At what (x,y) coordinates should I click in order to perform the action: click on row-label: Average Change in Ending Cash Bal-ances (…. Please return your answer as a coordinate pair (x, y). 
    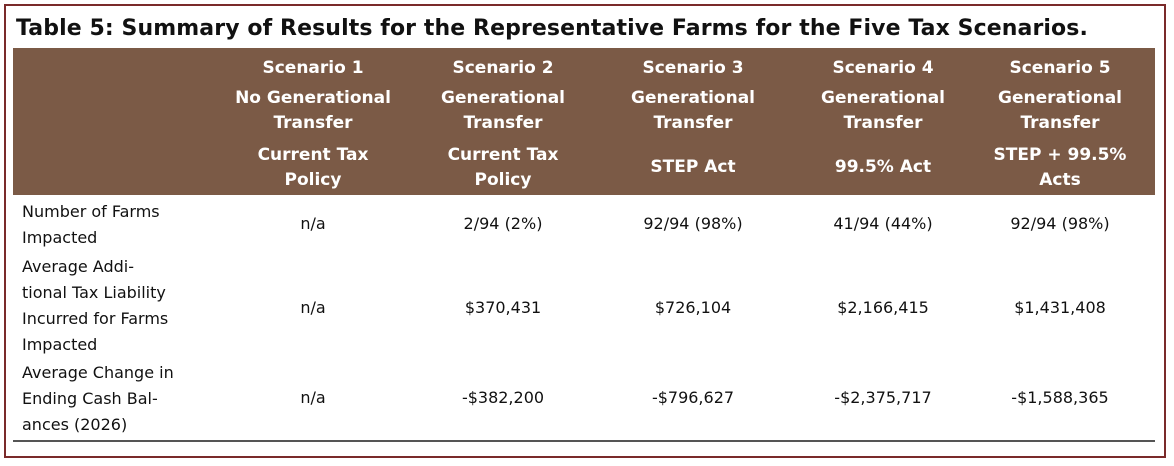
    Looking at the image, I should click on (98, 398).